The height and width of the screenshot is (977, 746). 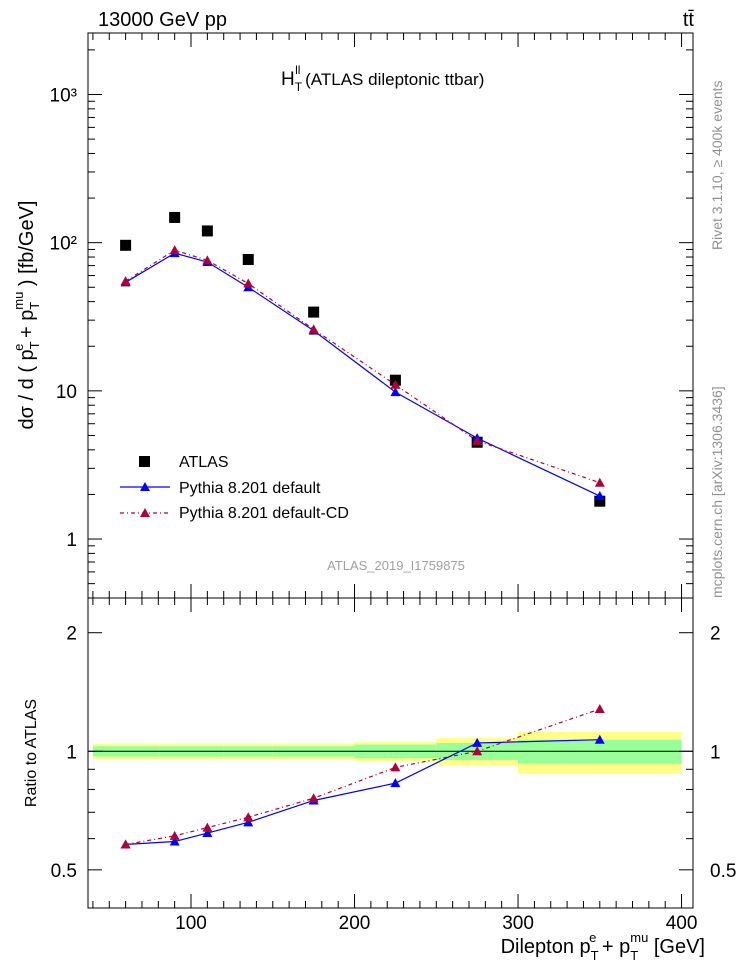 I want to click on mcplots-label: mcplots.cern.ch [arXiv:1306.3436], so click(x=717, y=492).